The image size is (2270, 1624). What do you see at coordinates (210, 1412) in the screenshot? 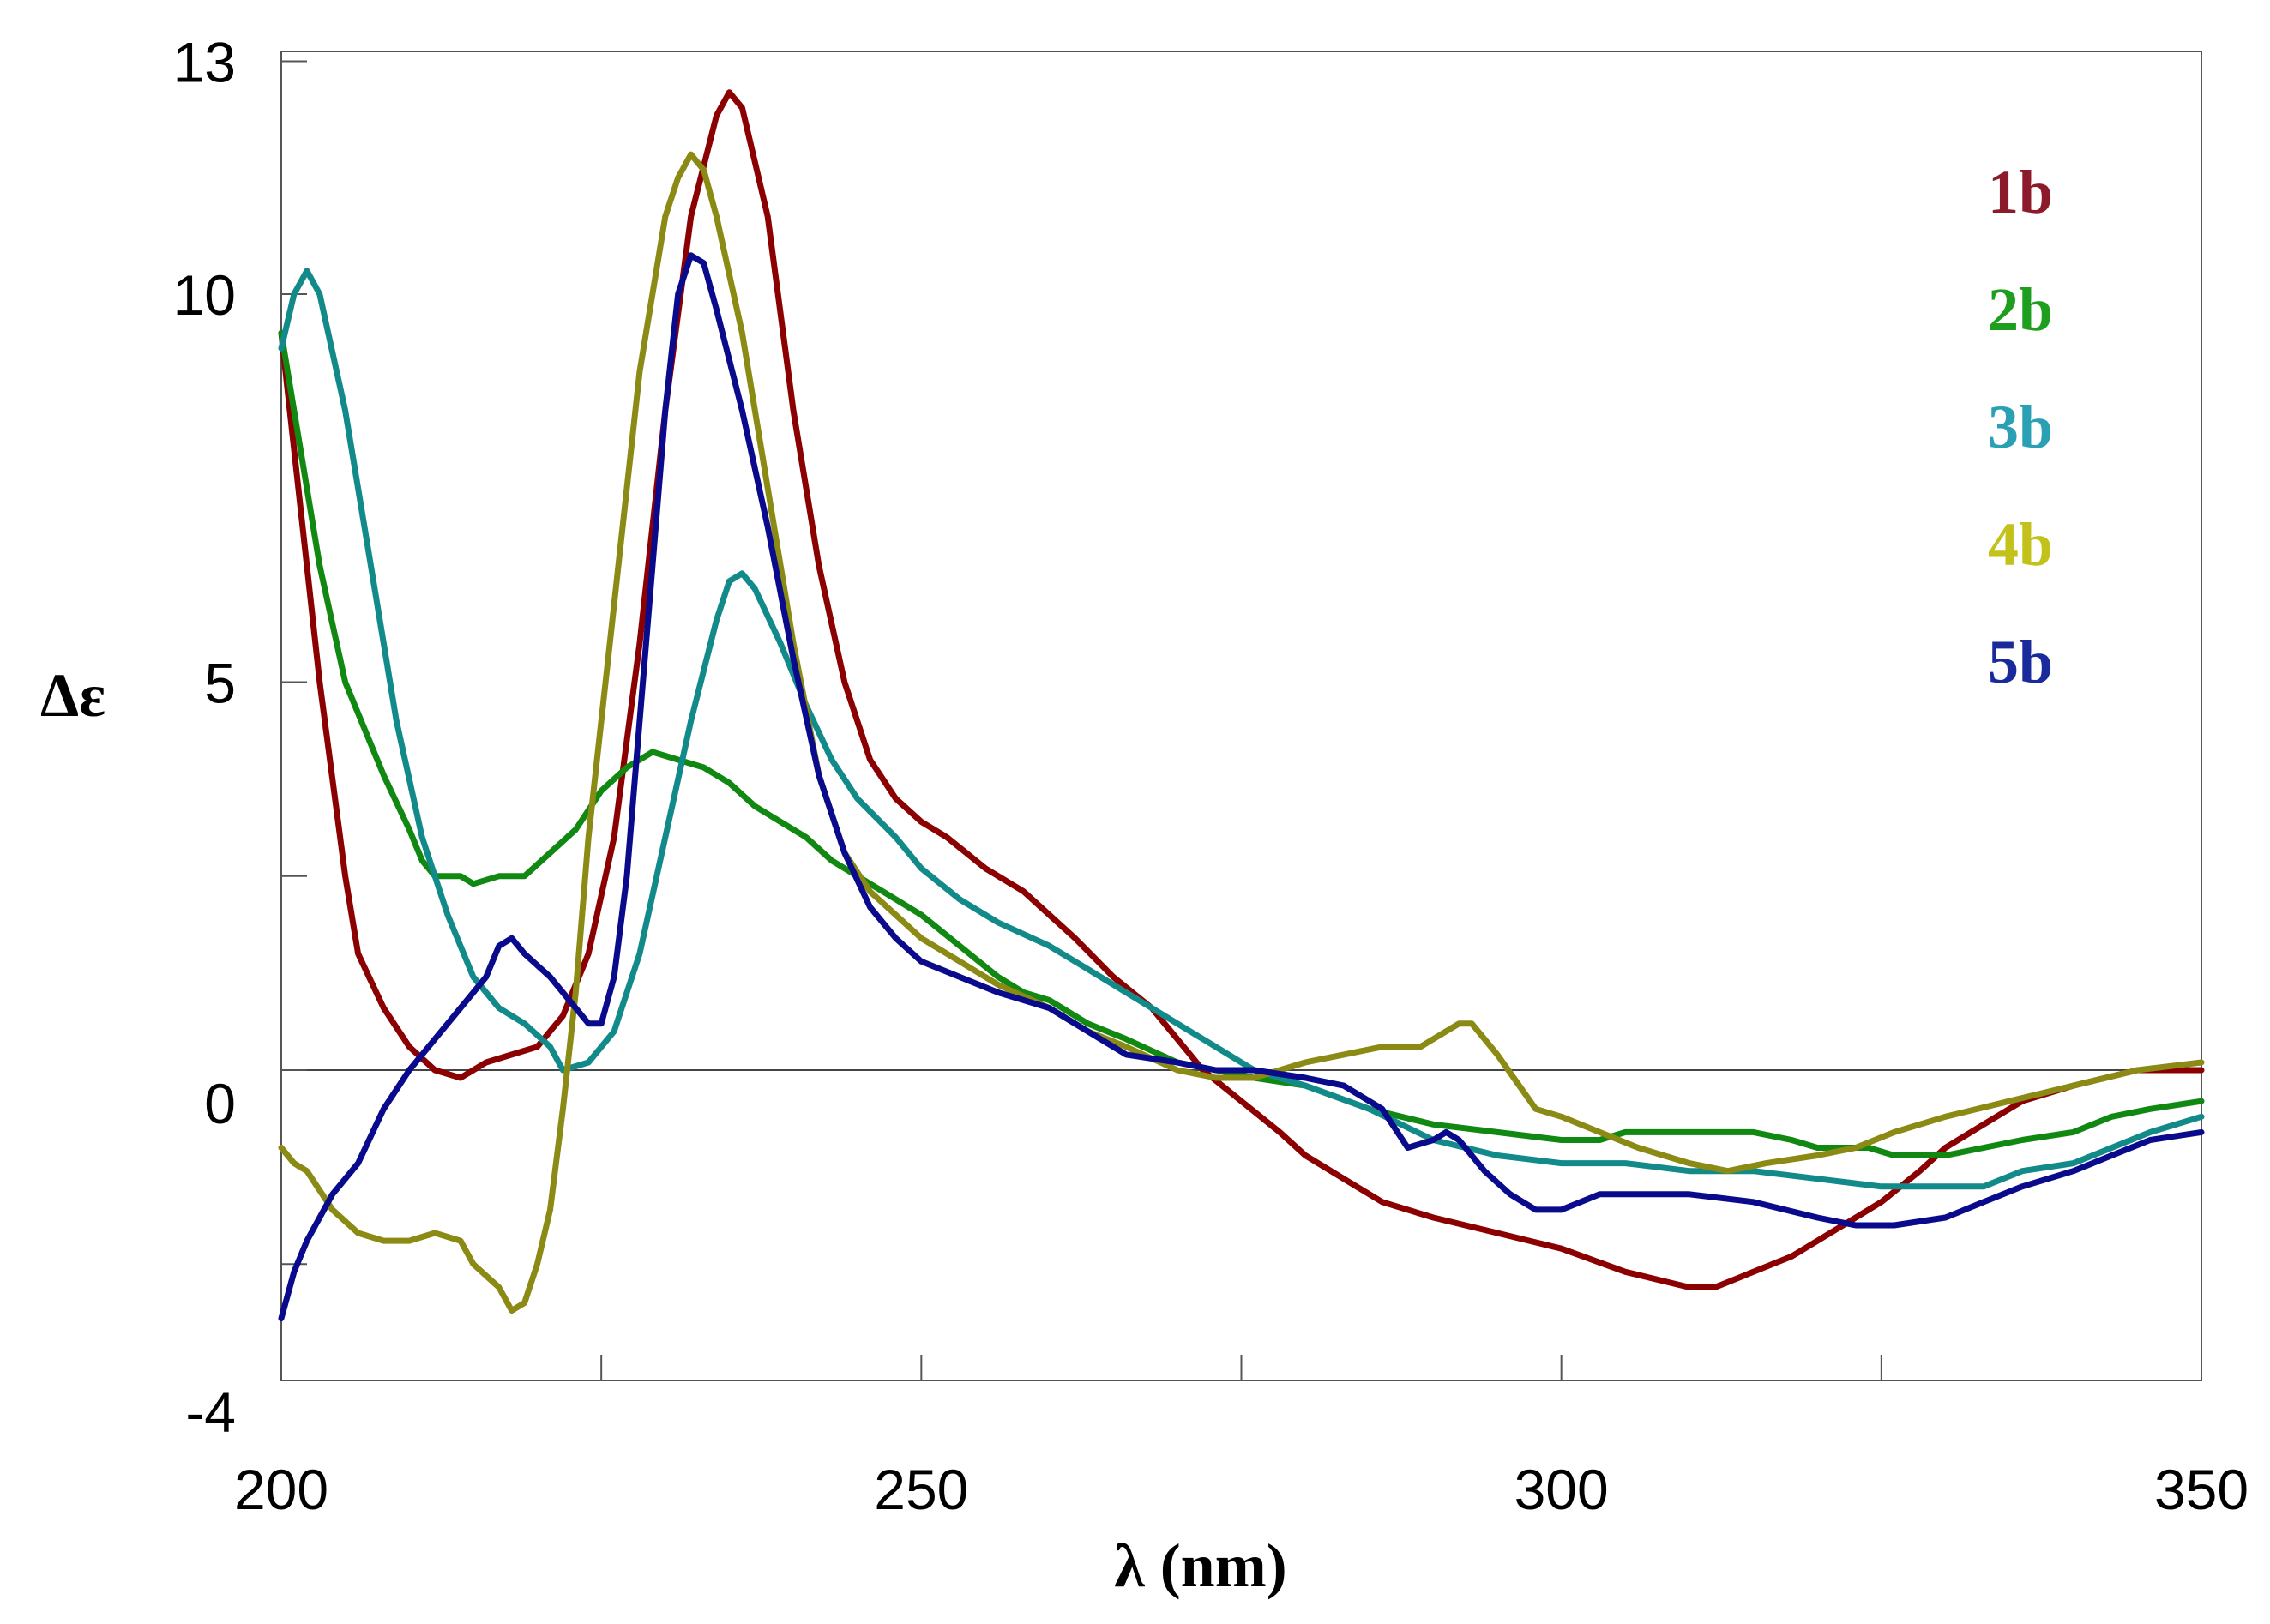
I see `y-tick-label: -4` at bounding box center [210, 1412].